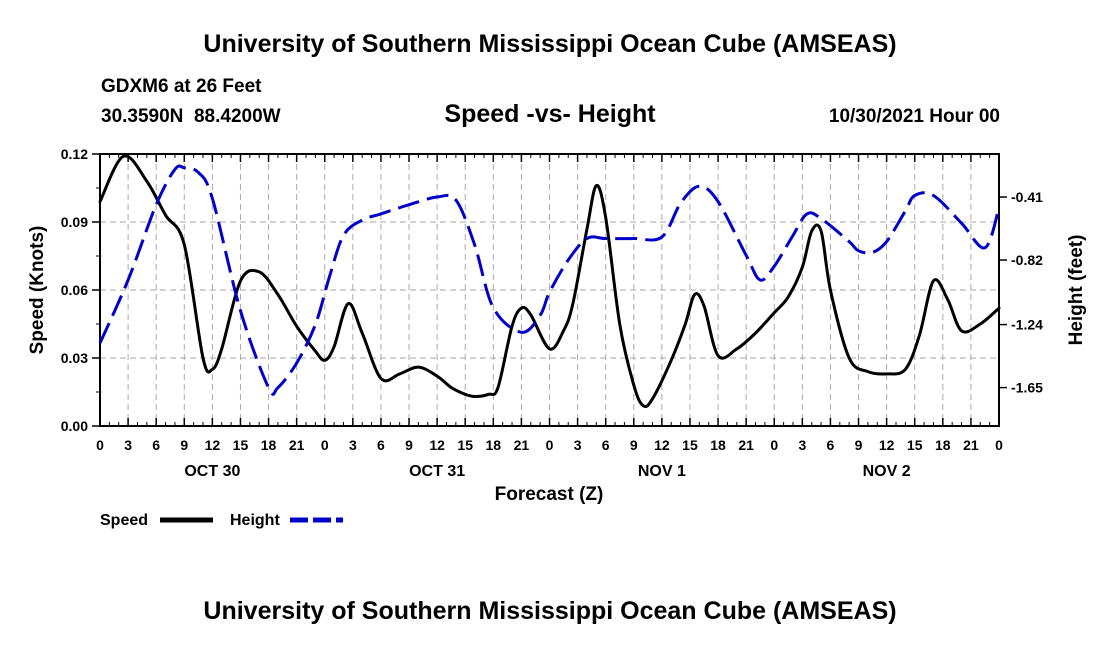 This screenshot has height=650, width=1100. Describe the element at coordinates (550, 114) in the screenshot. I see `chart-subtitle: Speed -vs- Height` at that location.